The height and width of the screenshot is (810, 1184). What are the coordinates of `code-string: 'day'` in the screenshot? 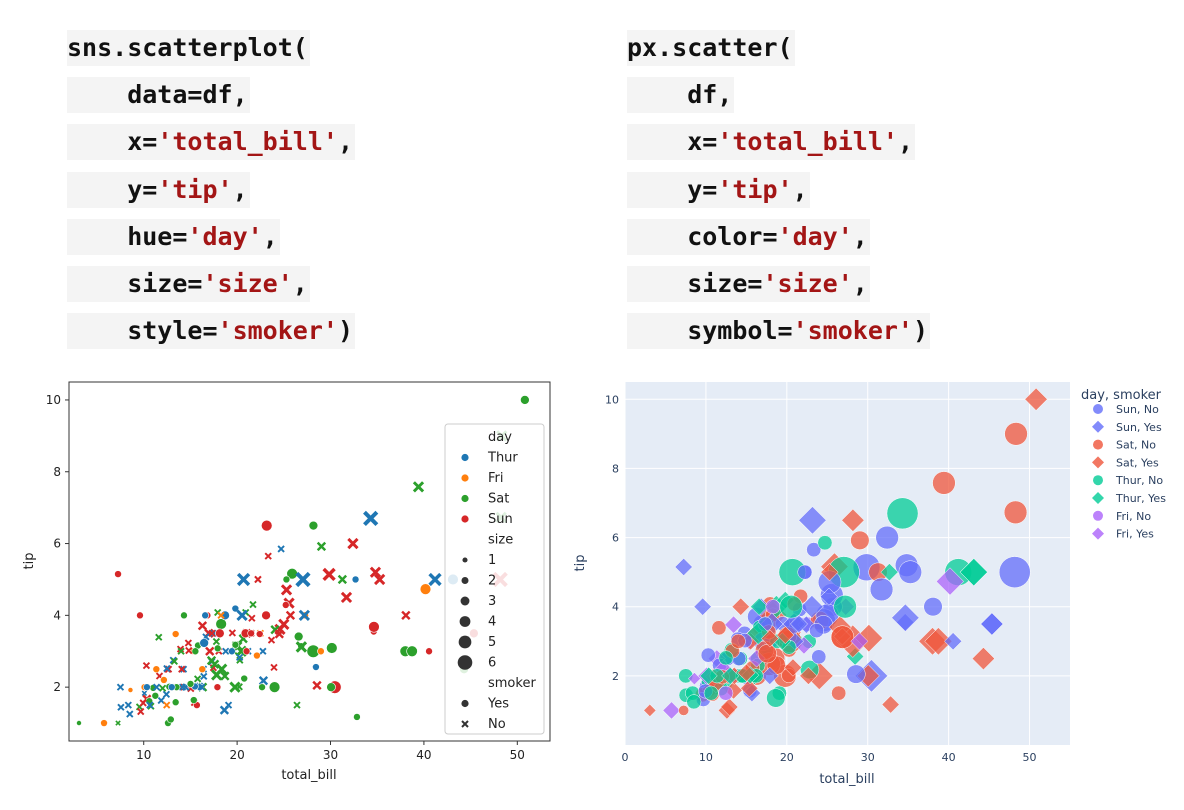 It's located at (815, 236).